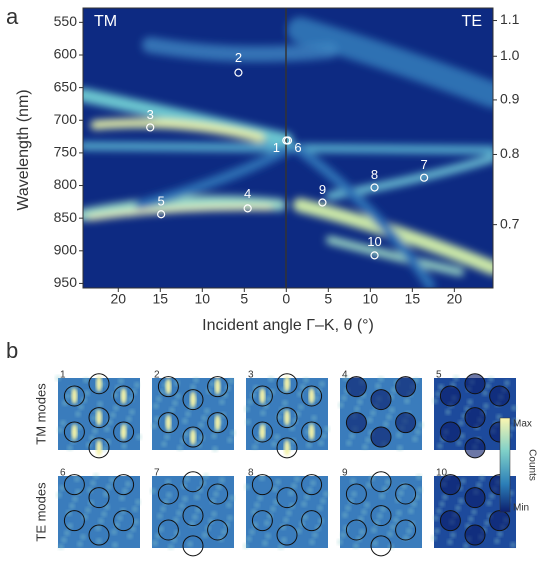 This screenshot has height=564, width=542. I want to click on mode-label: 3, so click(150, 114).